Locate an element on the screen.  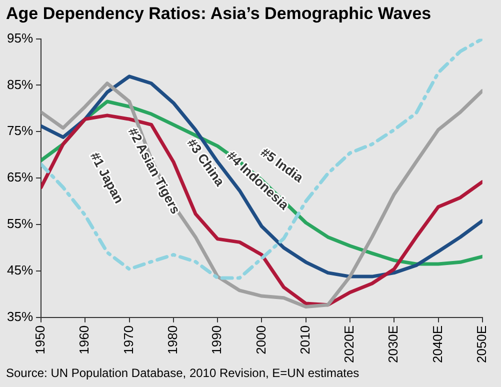
x-tick-label: 1970 is located at coordinates (128, 339).